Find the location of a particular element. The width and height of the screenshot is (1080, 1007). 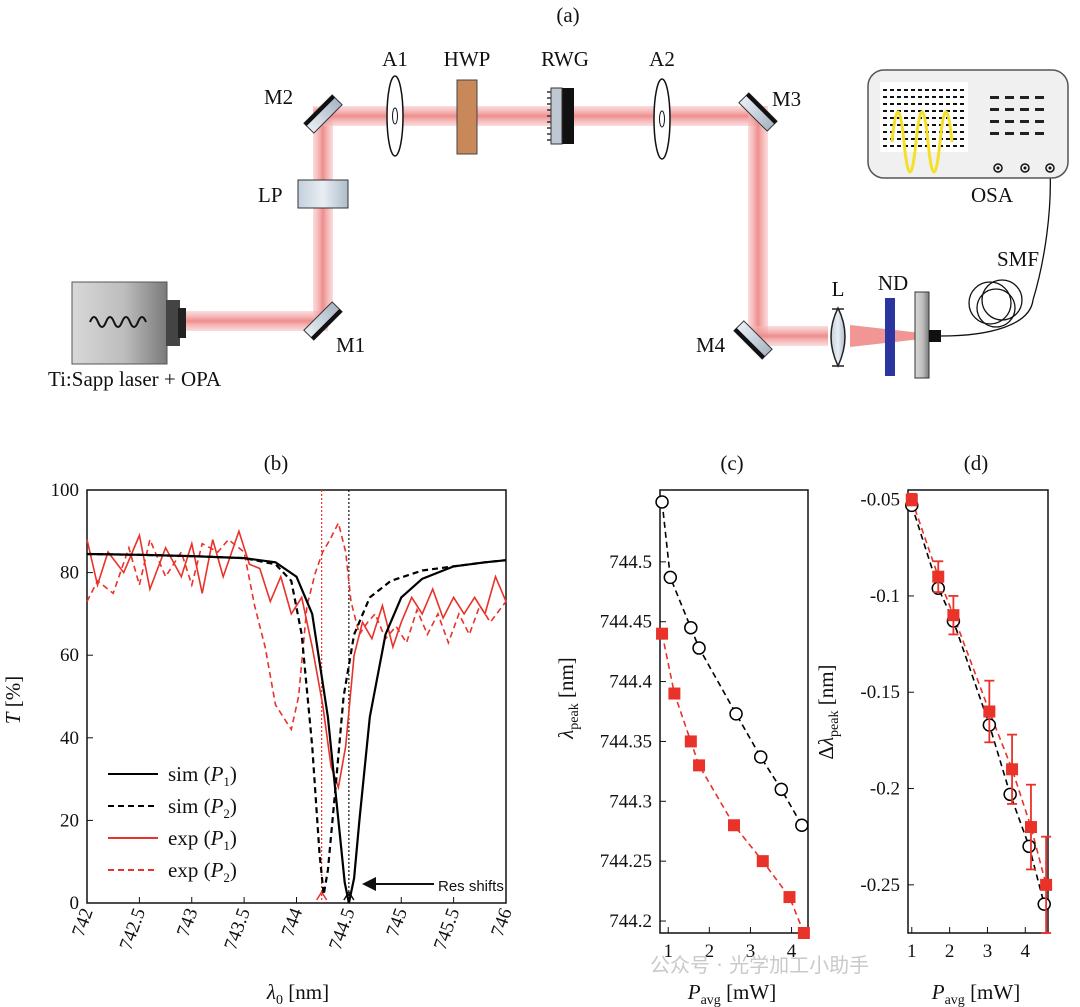

single-mode-fiber is located at coordinates (995, 252).